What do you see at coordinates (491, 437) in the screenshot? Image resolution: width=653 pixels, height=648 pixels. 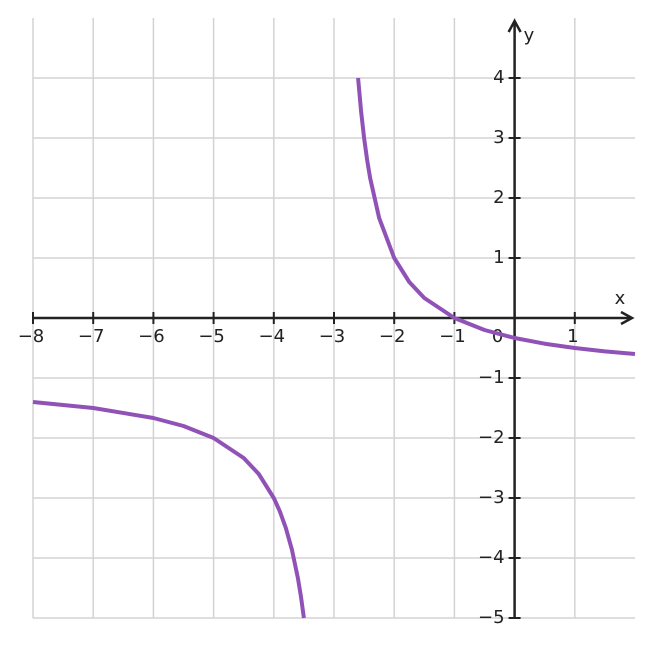 I see `y-tick-label: −2` at bounding box center [491, 437].